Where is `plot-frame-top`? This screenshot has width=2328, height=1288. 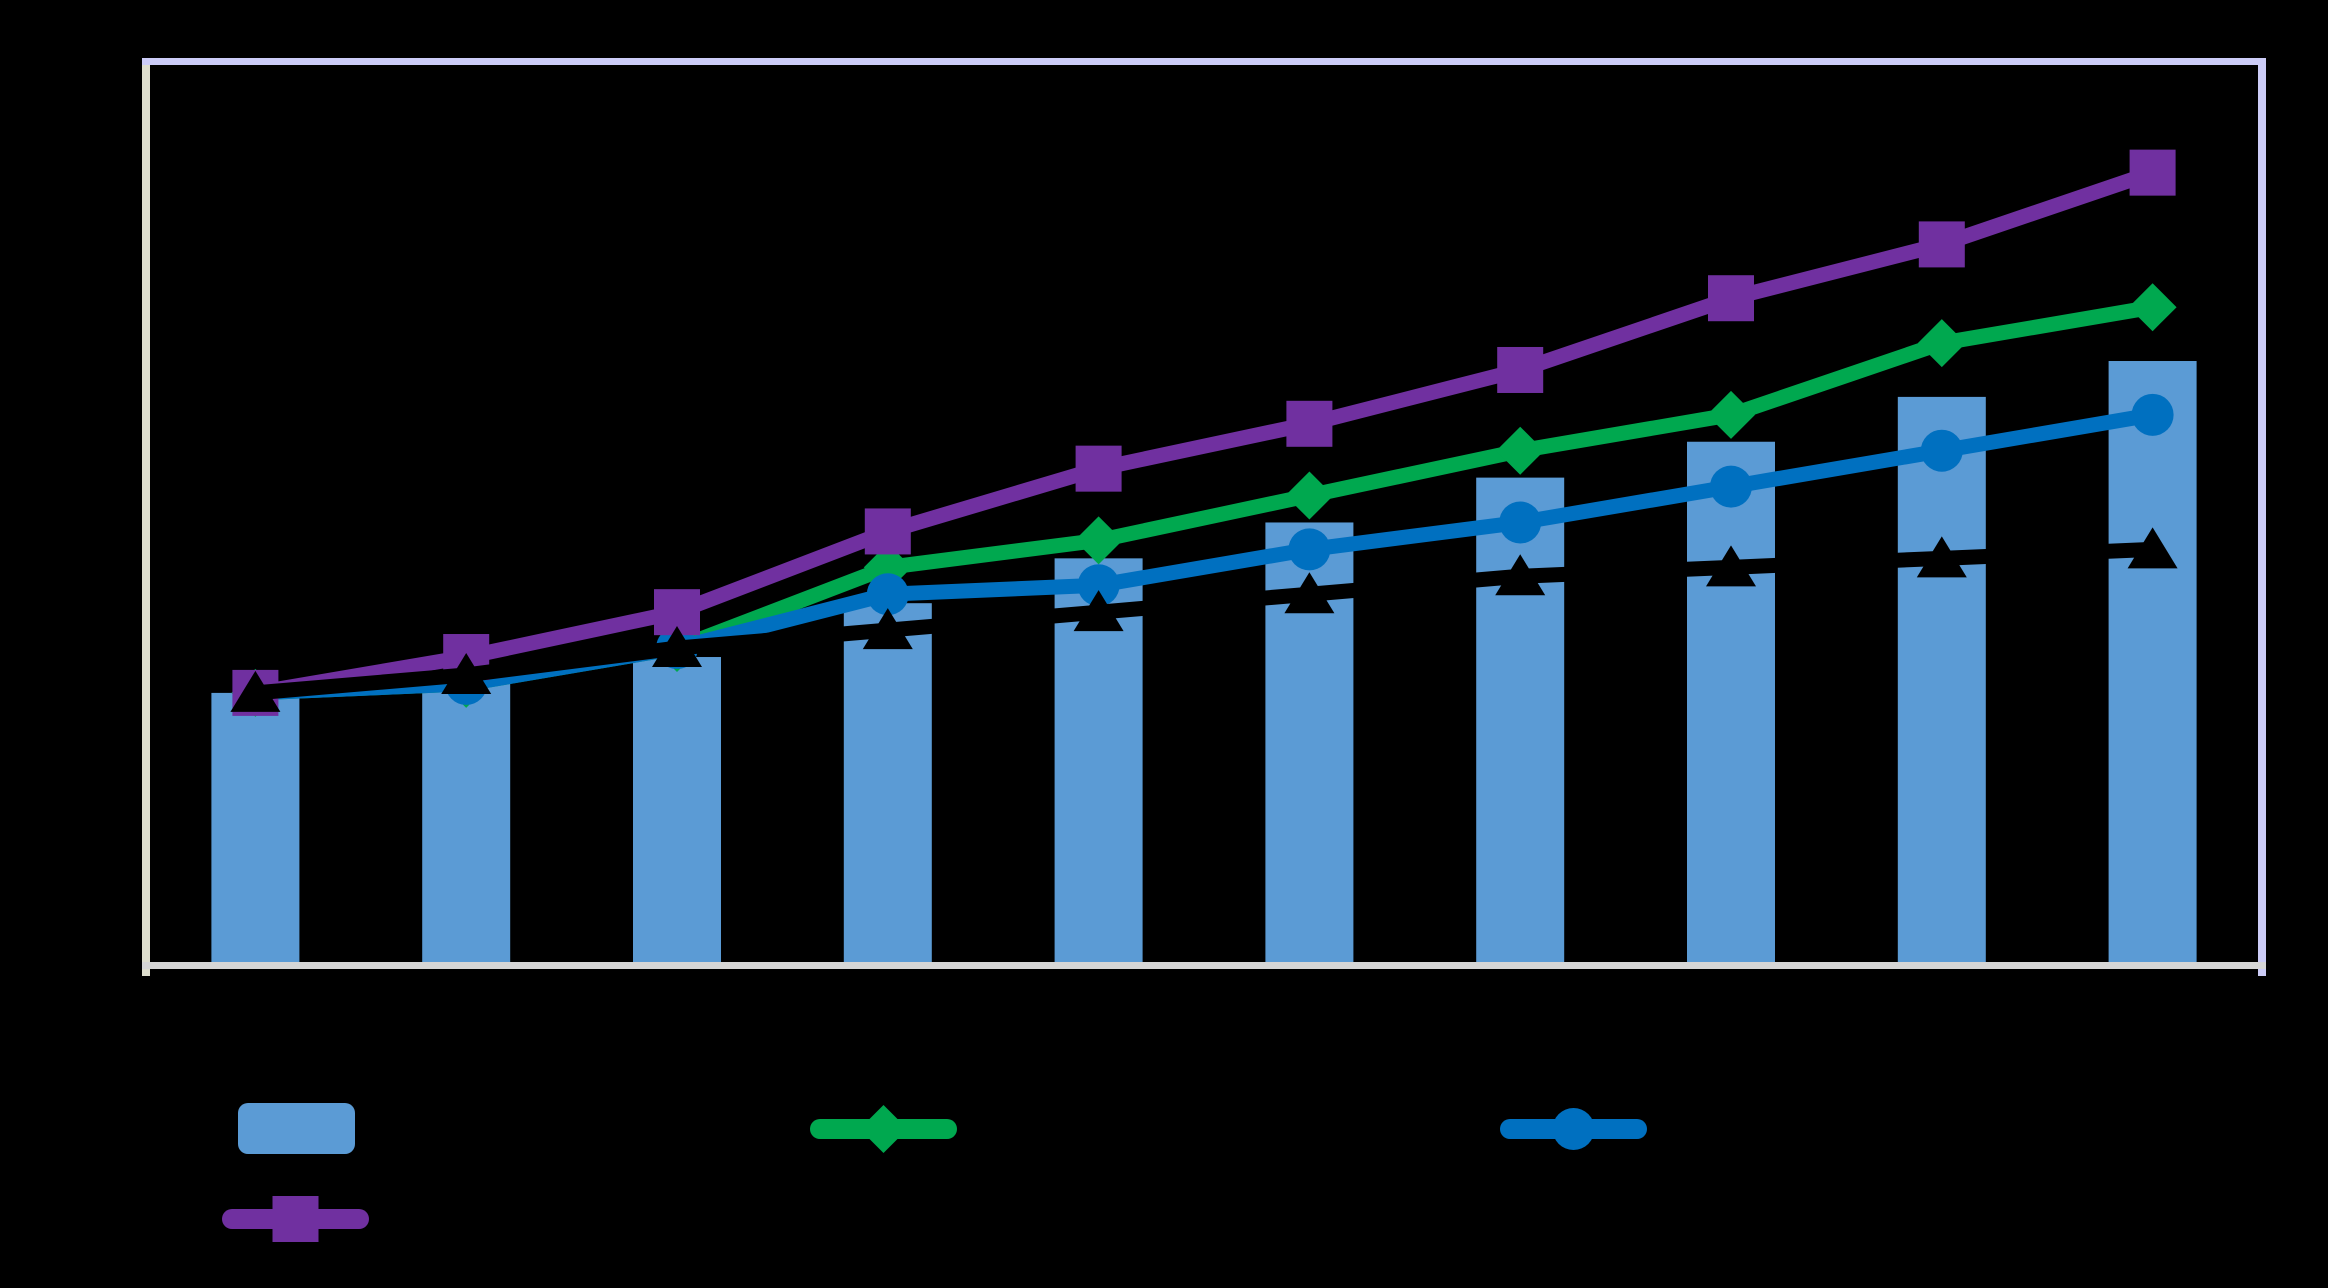
plot-frame-top is located at coordinates (1204, 61).